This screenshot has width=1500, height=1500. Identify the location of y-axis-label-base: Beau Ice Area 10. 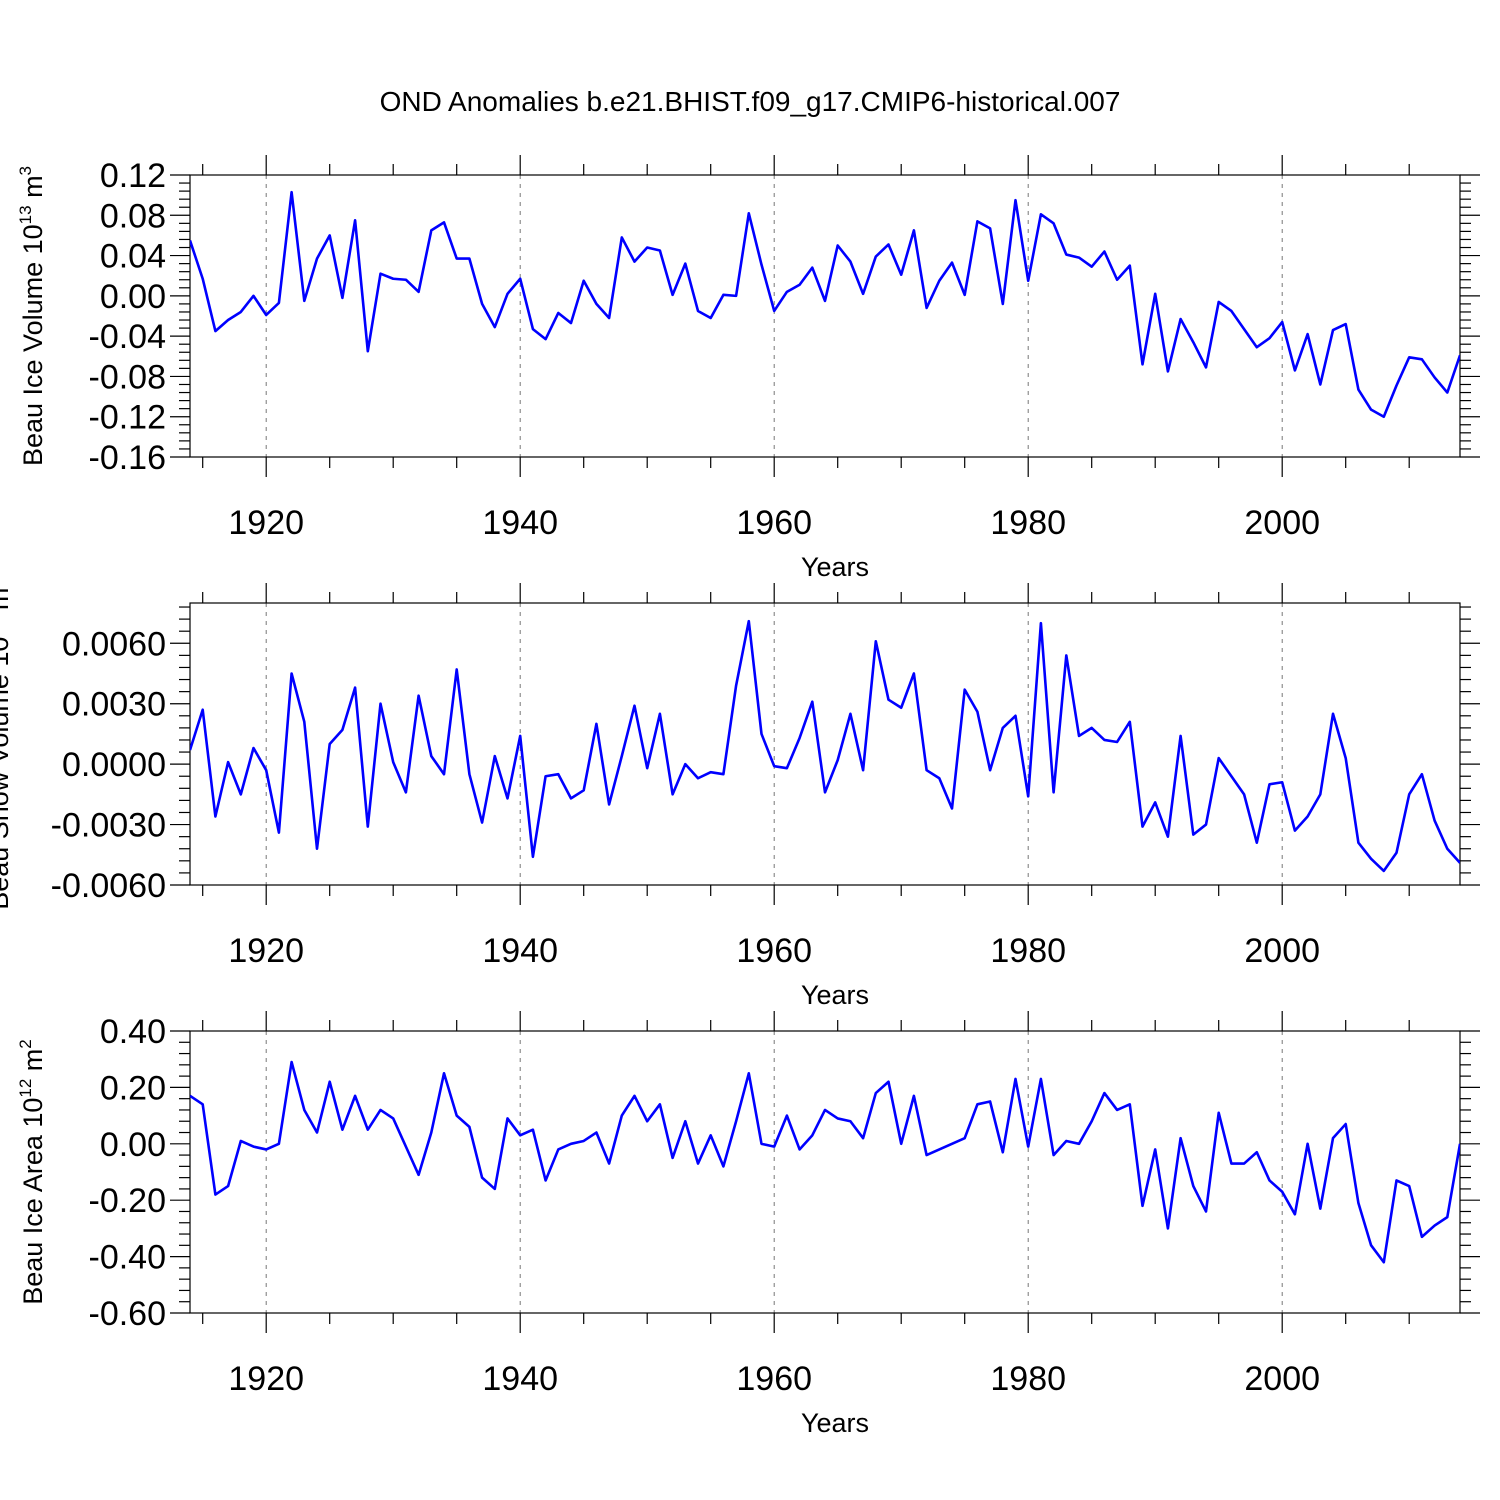
(33, 1201).